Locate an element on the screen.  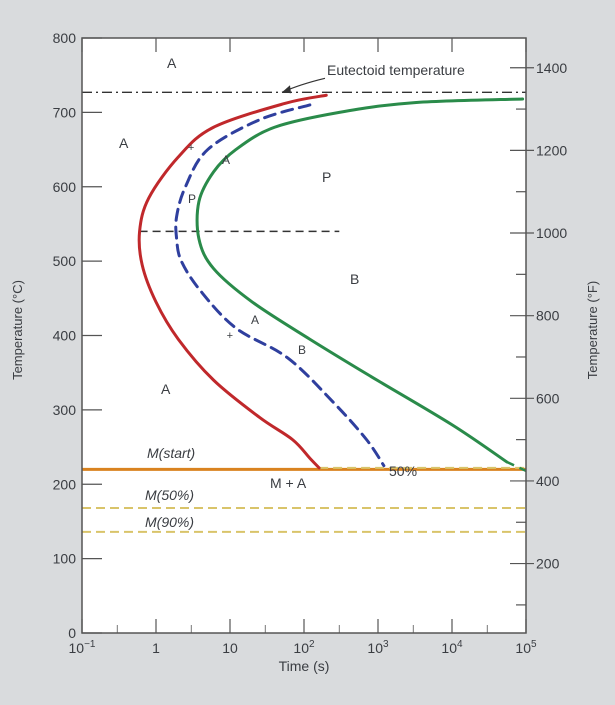
y-tick-label-left: 200 is located at coordinates (65, 484).